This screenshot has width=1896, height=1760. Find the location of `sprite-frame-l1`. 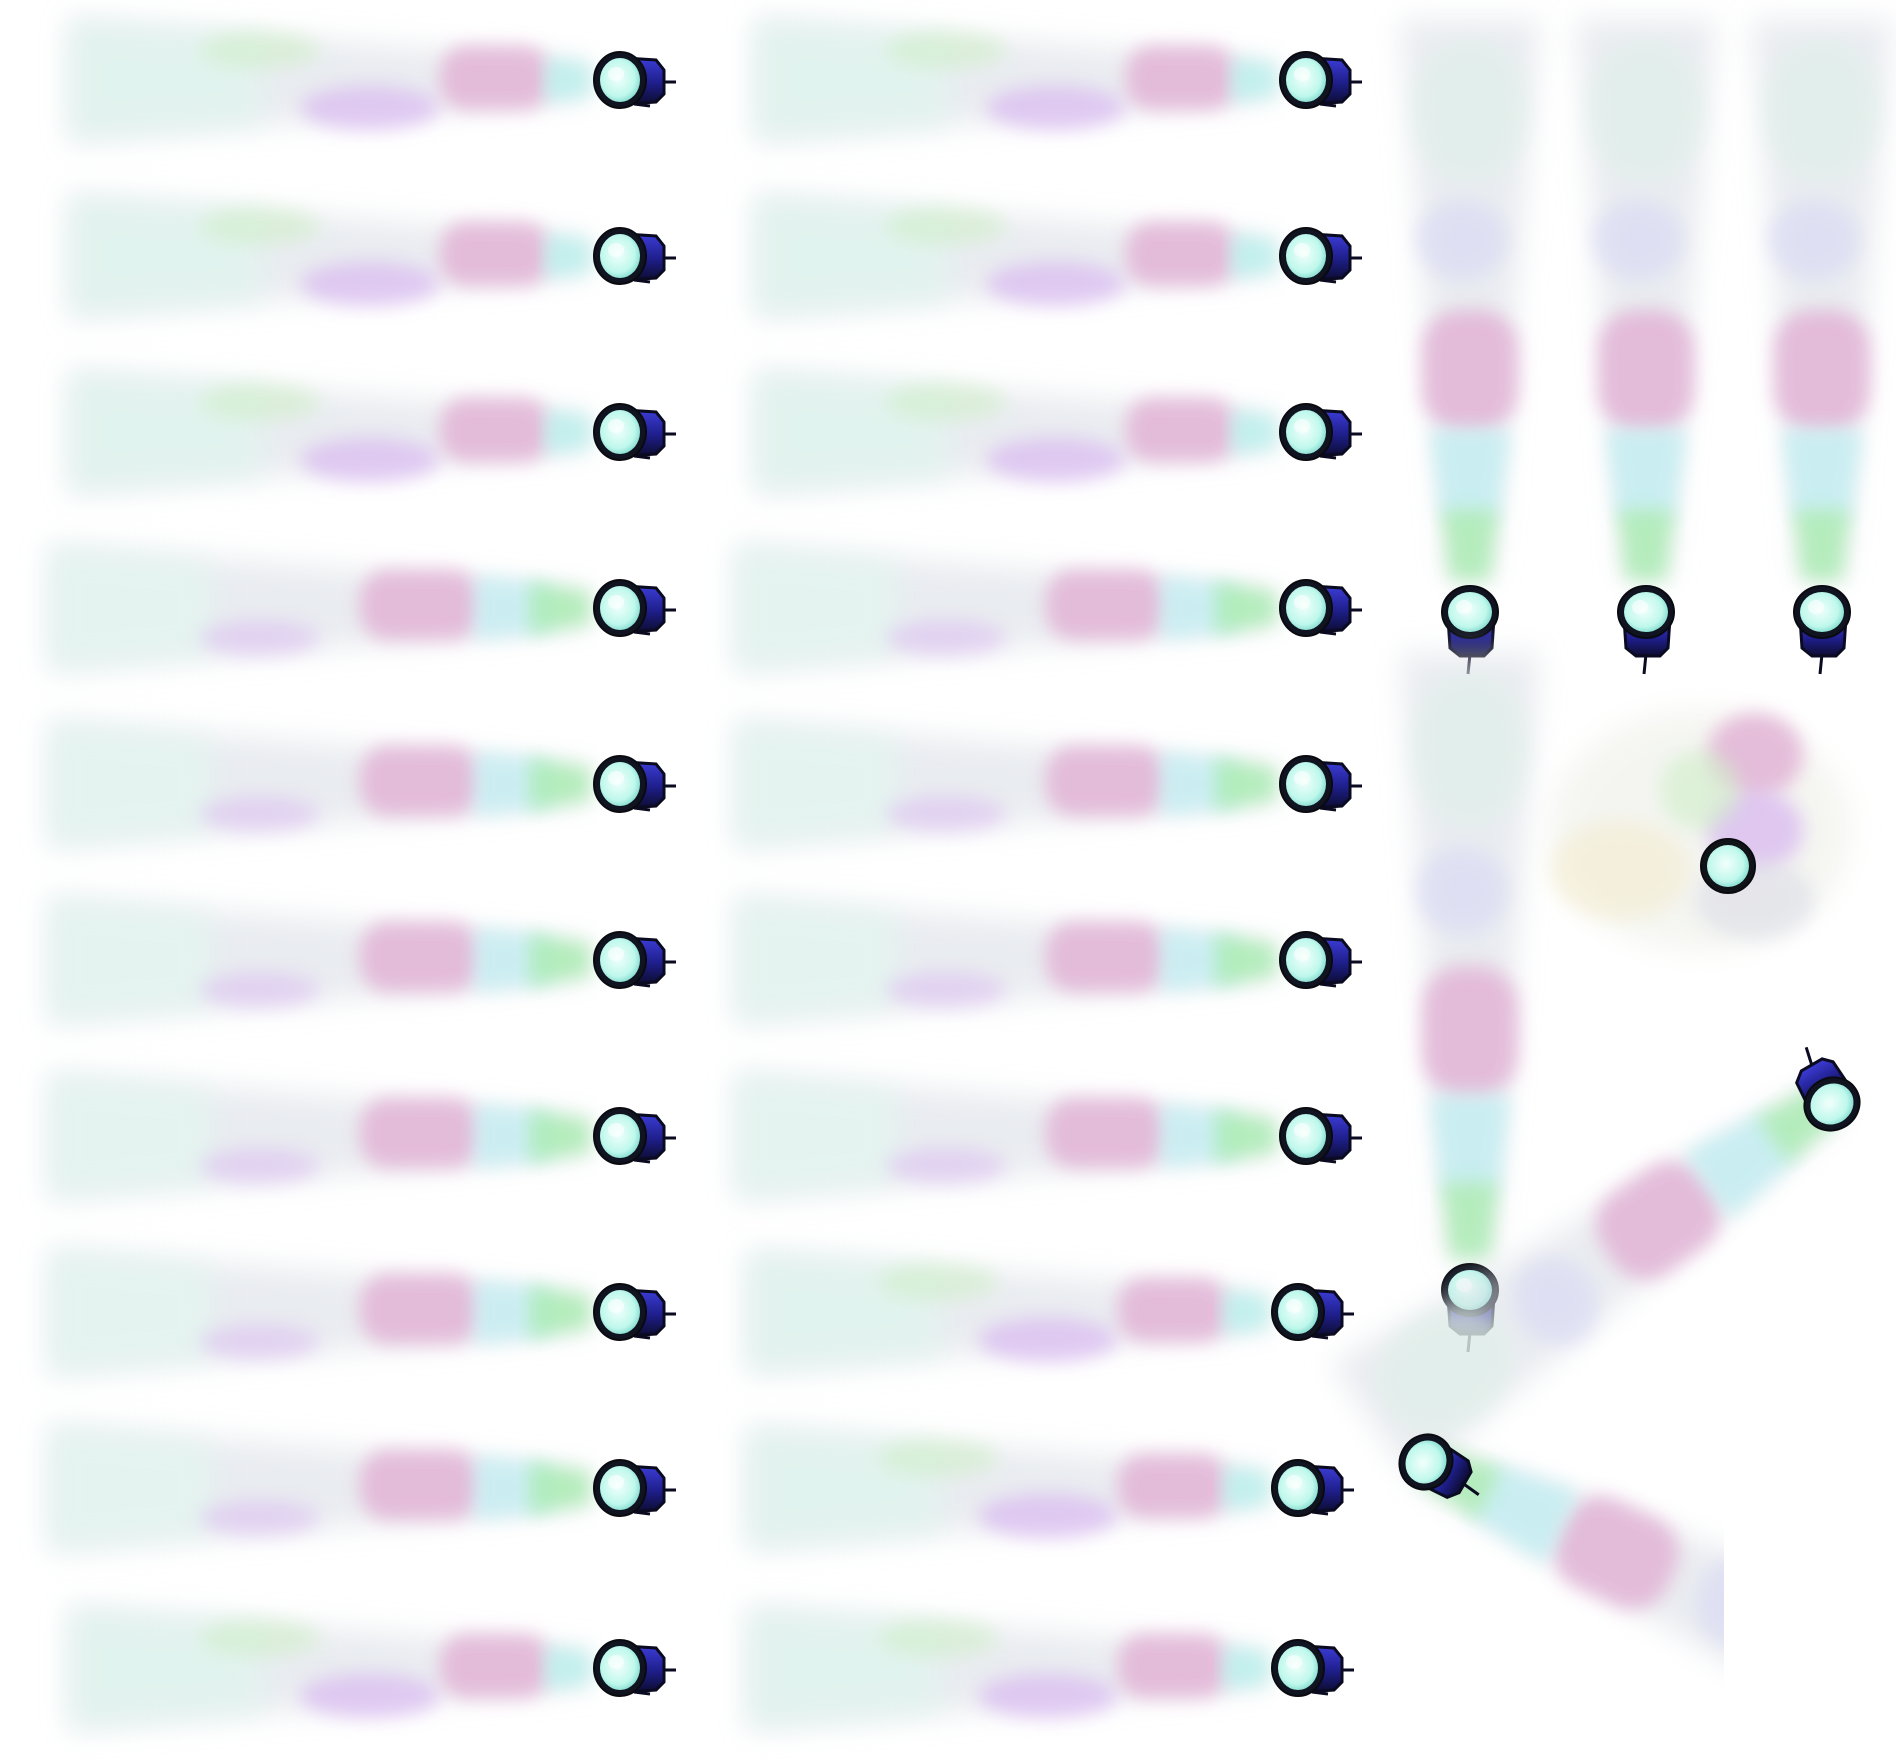

sprite-frame-l1 is located at coordinates (374, 80).